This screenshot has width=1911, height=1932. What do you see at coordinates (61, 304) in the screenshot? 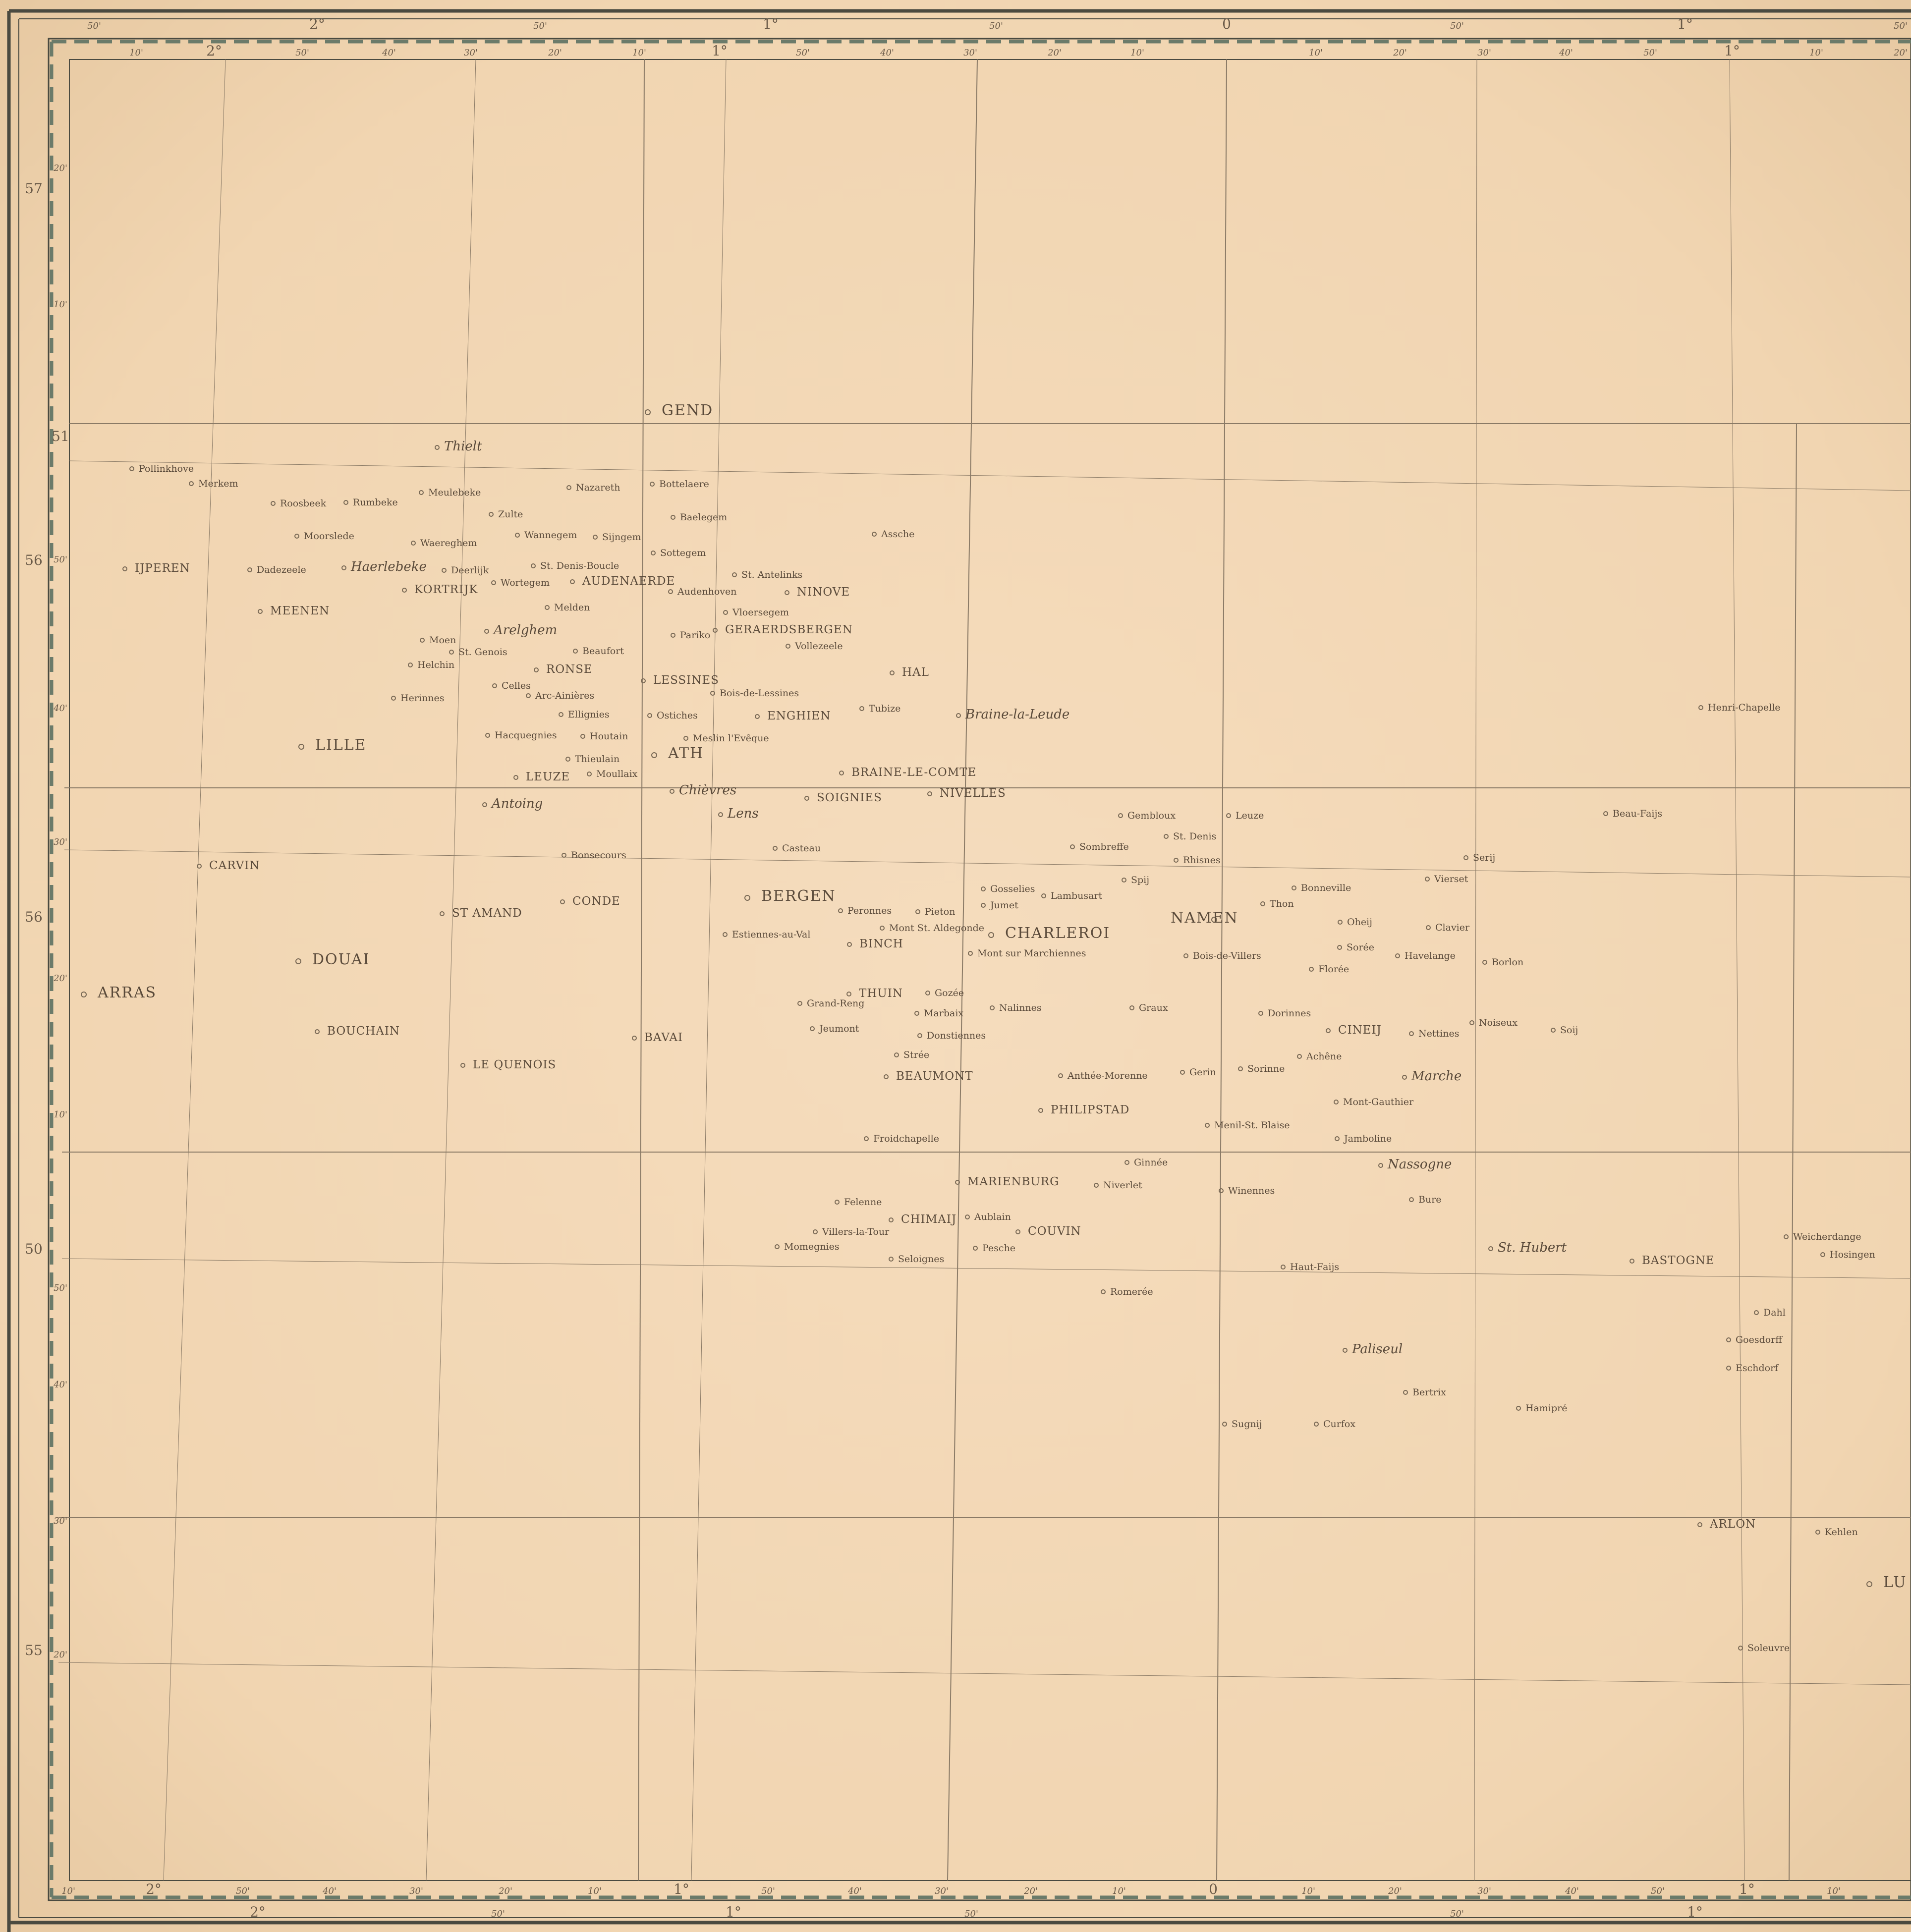
I see `left-inner-tick: 10'` at bounding box center [61, 304].